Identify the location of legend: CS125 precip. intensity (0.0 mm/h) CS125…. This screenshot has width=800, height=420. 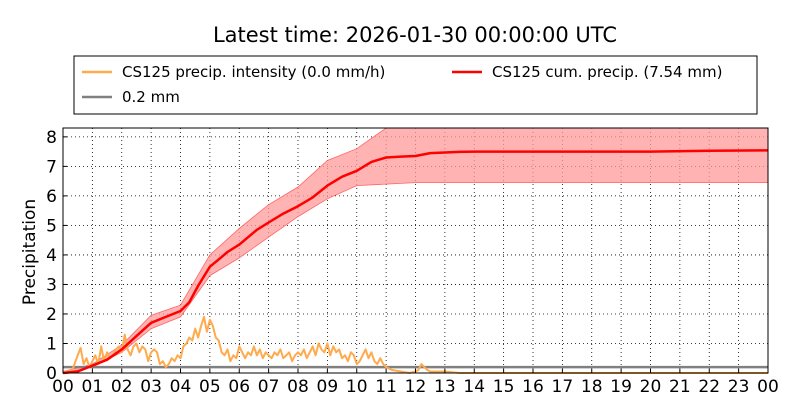
(415, 85).